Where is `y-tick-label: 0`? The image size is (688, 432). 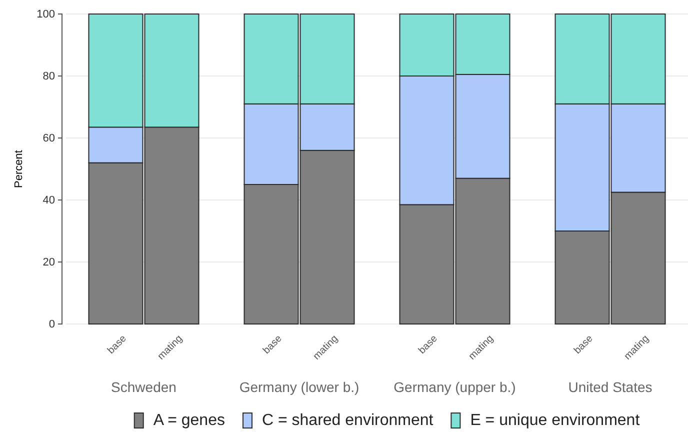 y-tick-label: 0 is located at coordinates (51, 324).